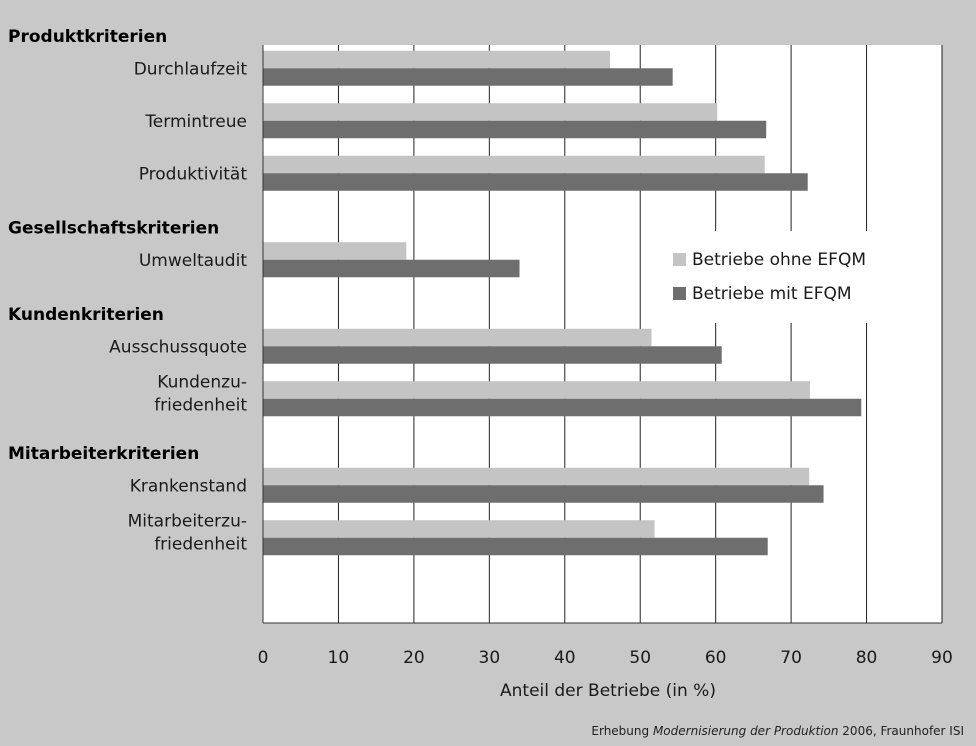 The image size is (976, 746). I want to click on category-label: Umweltaudit, so click(193, 261).